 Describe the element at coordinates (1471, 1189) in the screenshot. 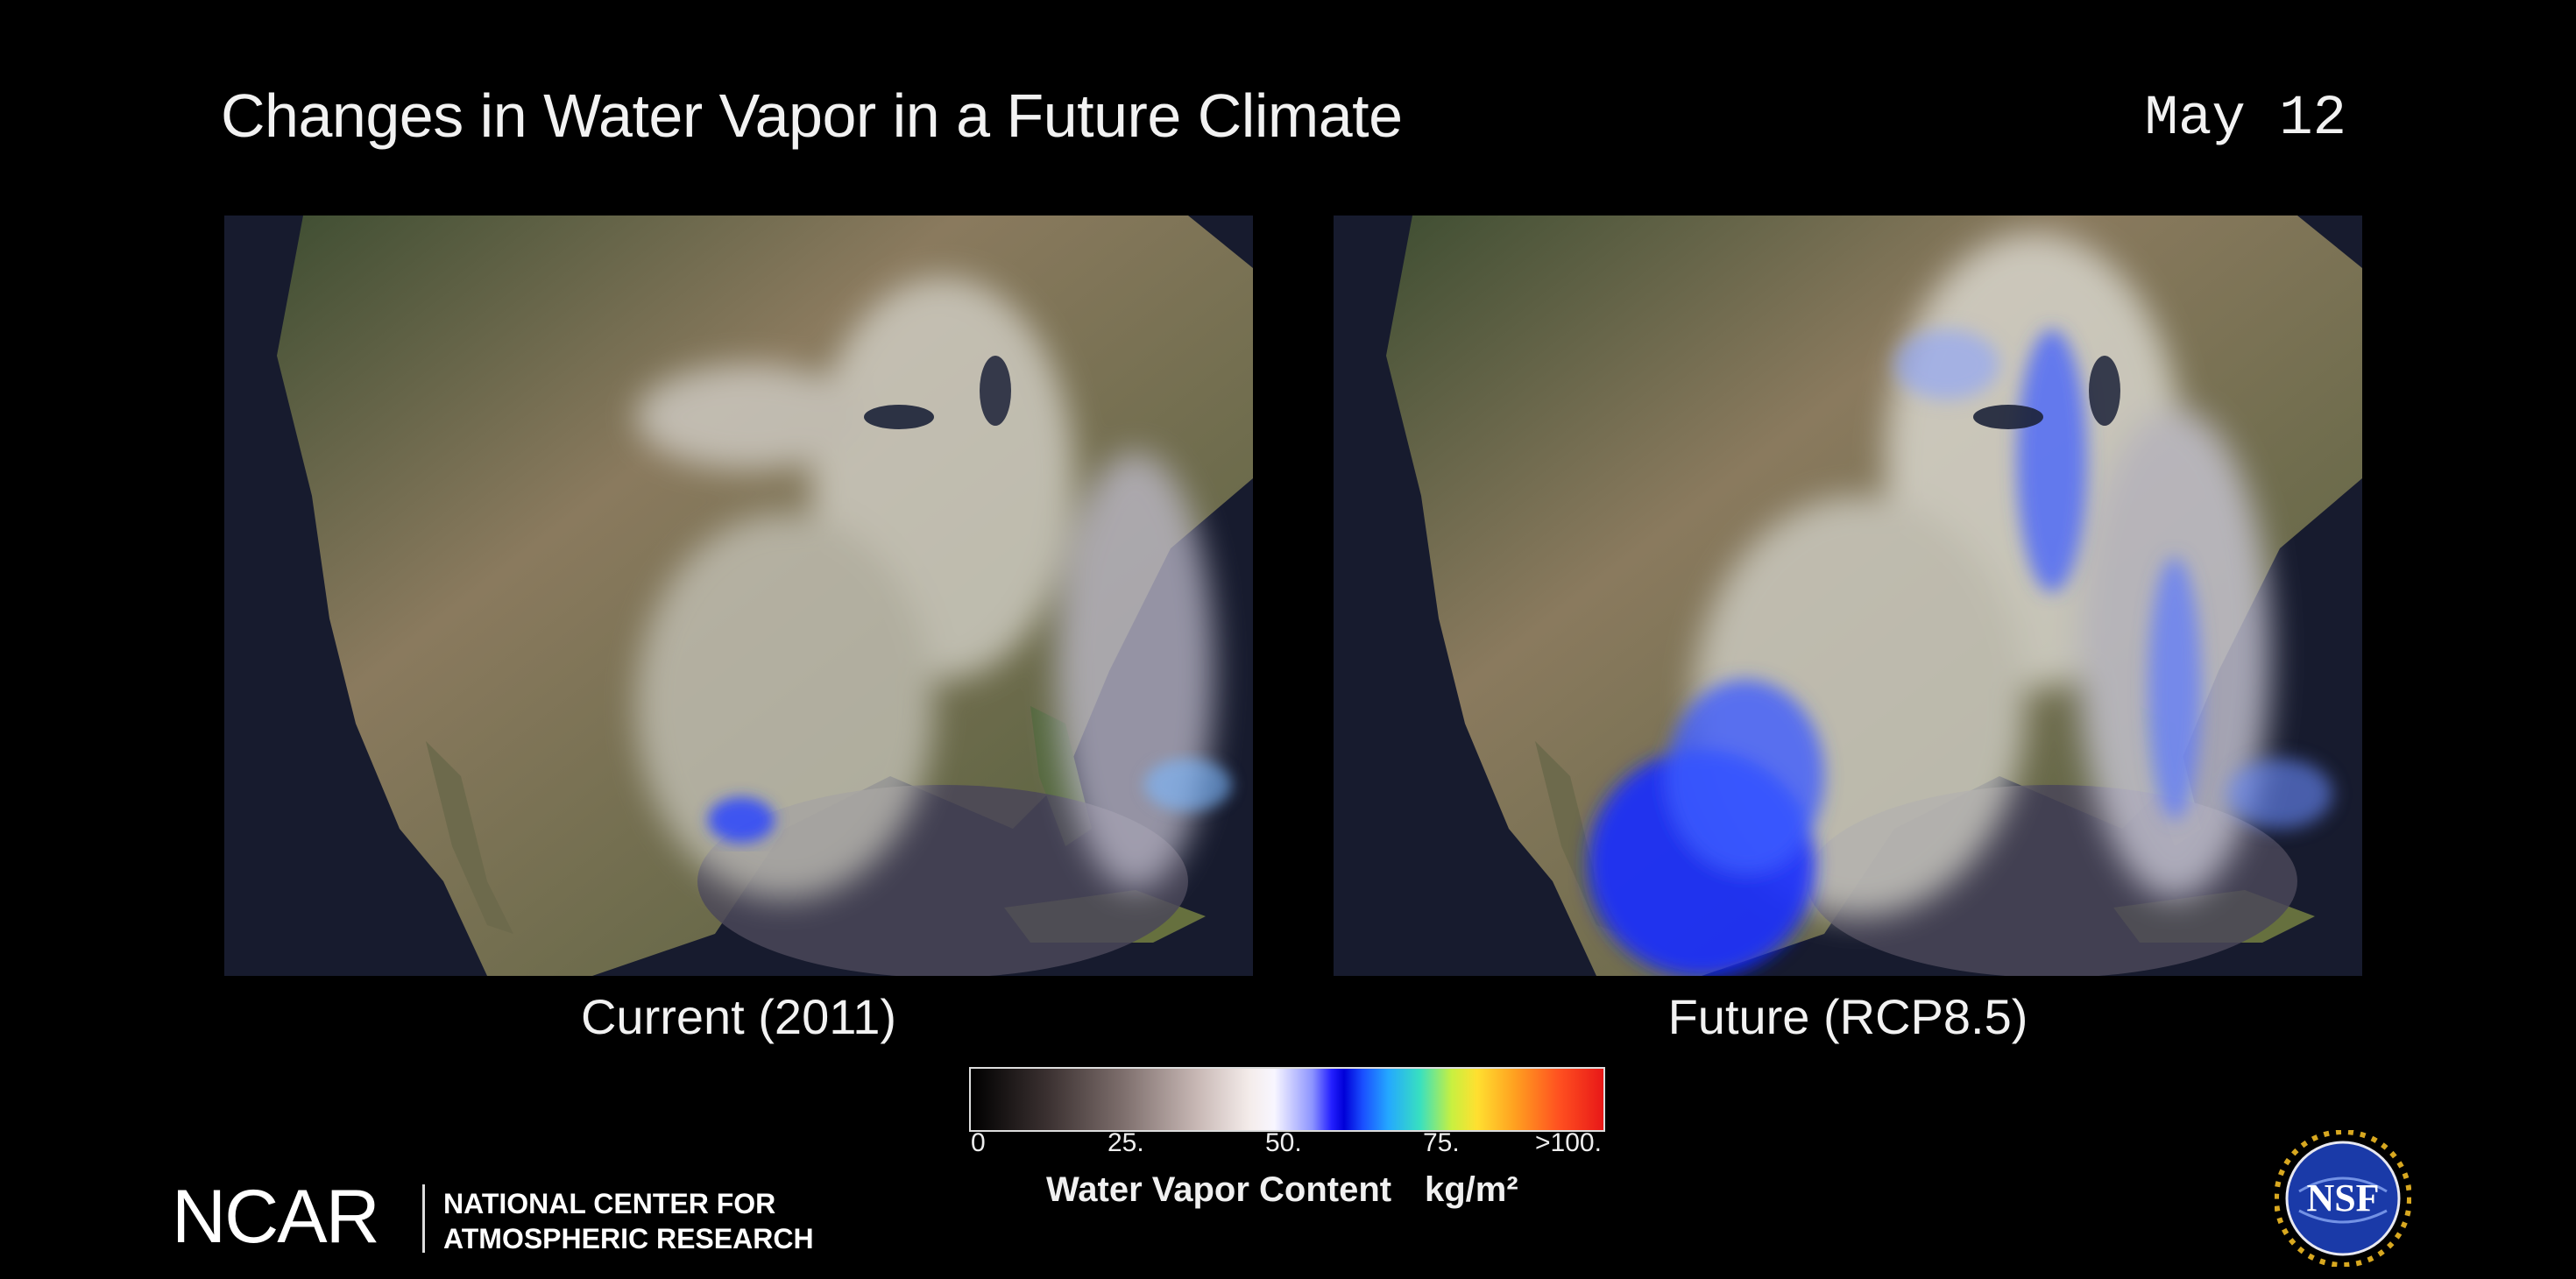

I see `colorbar-unit: kg/m²` at that location.